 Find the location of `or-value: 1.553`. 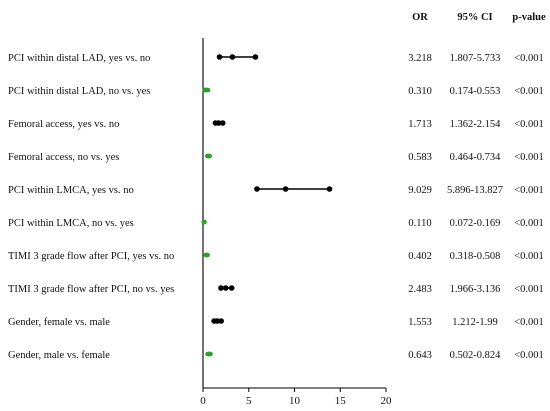

or-value: 1.553 is located at coordinates (420, 322).